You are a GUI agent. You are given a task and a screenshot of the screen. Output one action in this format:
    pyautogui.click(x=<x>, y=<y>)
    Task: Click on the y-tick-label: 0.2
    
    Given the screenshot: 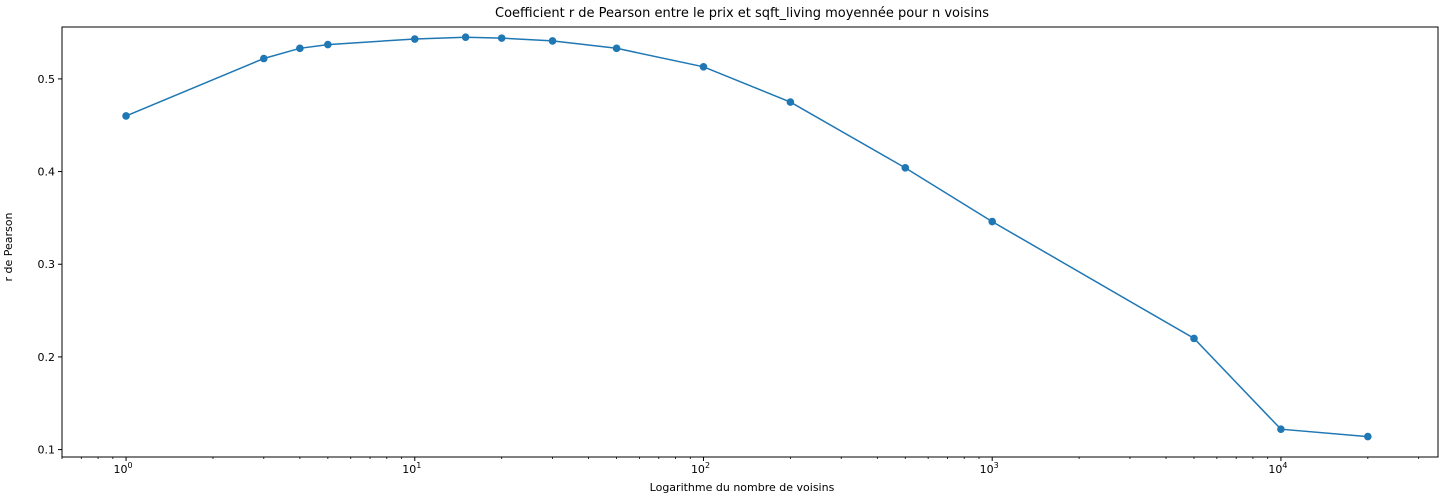 What is the action you would take?
    pyautogui.click(x=47, y=357)
    